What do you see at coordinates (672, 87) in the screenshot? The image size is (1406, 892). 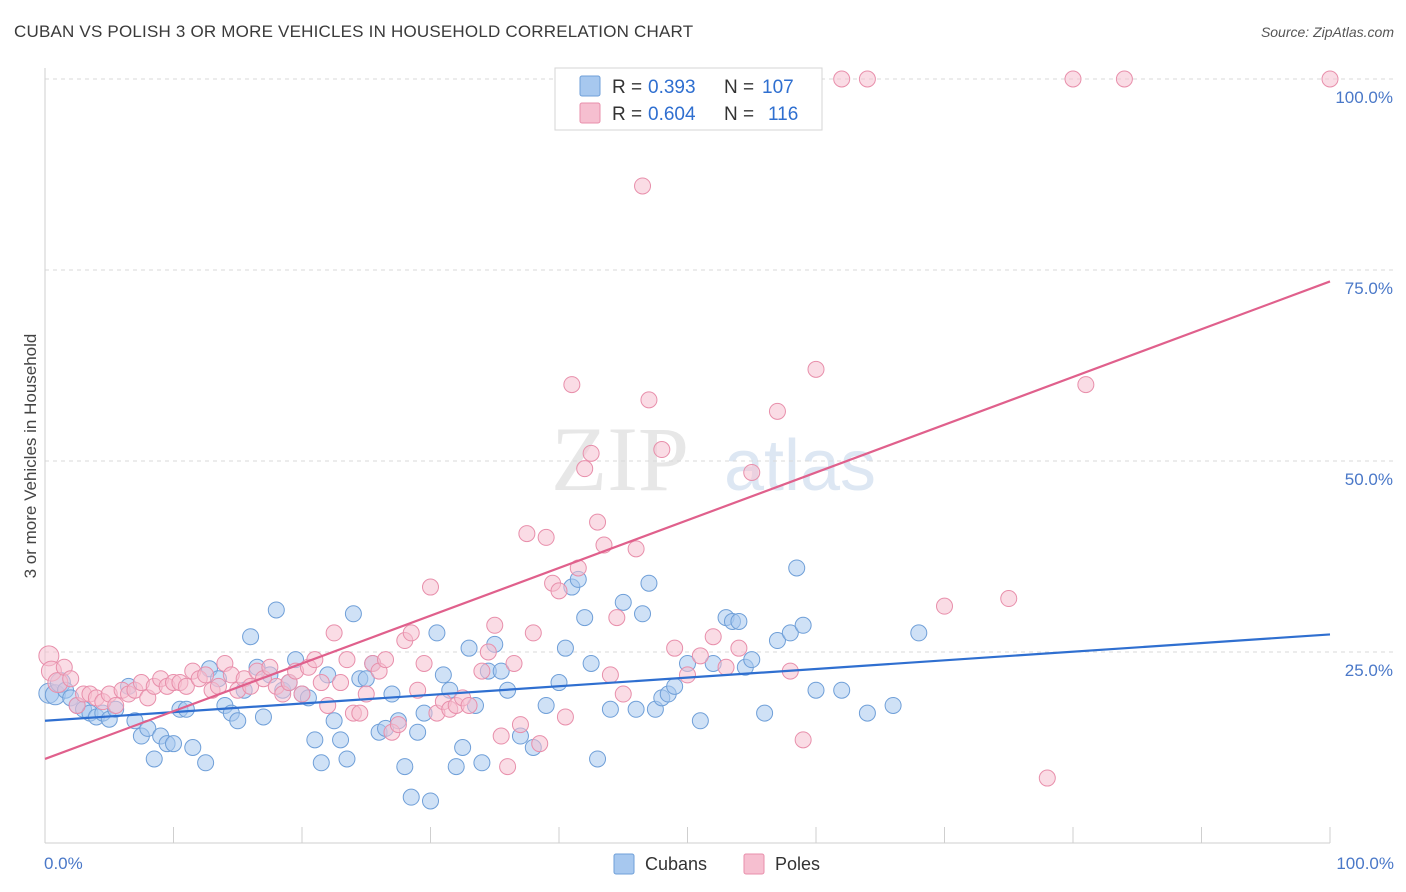 I see `legend-cuban-r-value: 0.393` at bounding box center [672, 87].